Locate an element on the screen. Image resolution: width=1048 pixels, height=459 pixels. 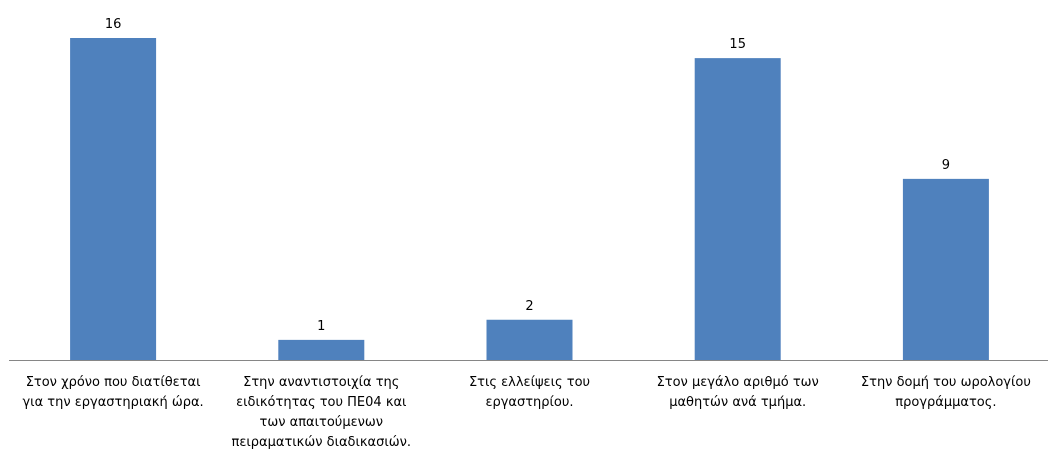
x-tick-label: Στις ελλείψεις του εργαστηρίου. is located at coordinates (529, 392).